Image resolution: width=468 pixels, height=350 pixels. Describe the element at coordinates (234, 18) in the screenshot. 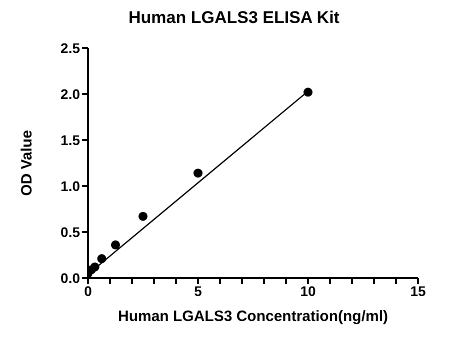

I see `chart-title: Human LGALS3 ELISA Kit` at that location.